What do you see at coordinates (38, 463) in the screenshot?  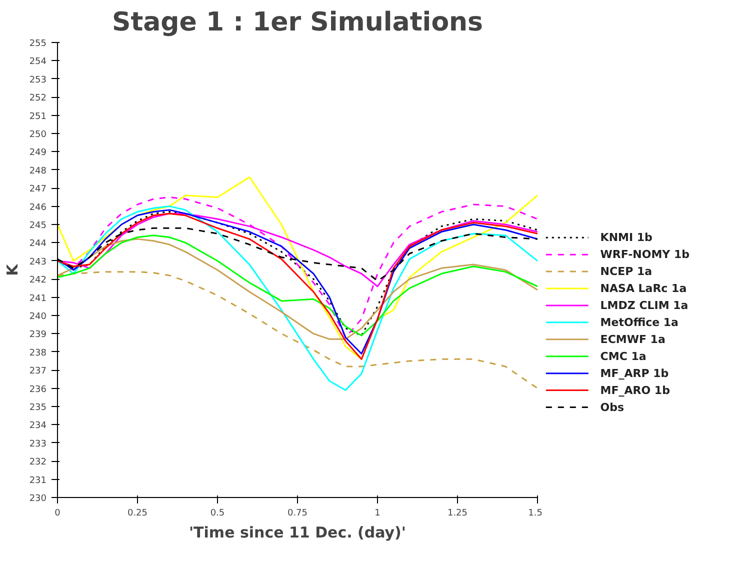 I see `y-tick-label: 232` at bounding box center [38, 463].